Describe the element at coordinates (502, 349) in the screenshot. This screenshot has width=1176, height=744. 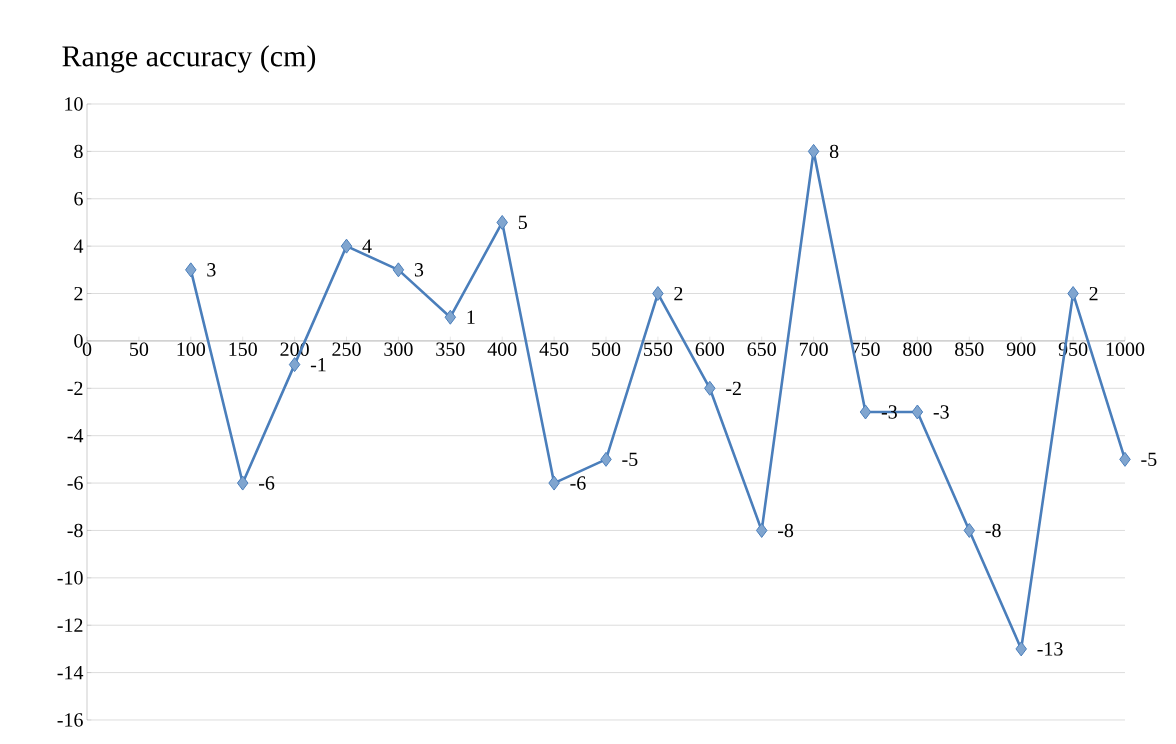
I see `x-tick-label: 400` at that location.